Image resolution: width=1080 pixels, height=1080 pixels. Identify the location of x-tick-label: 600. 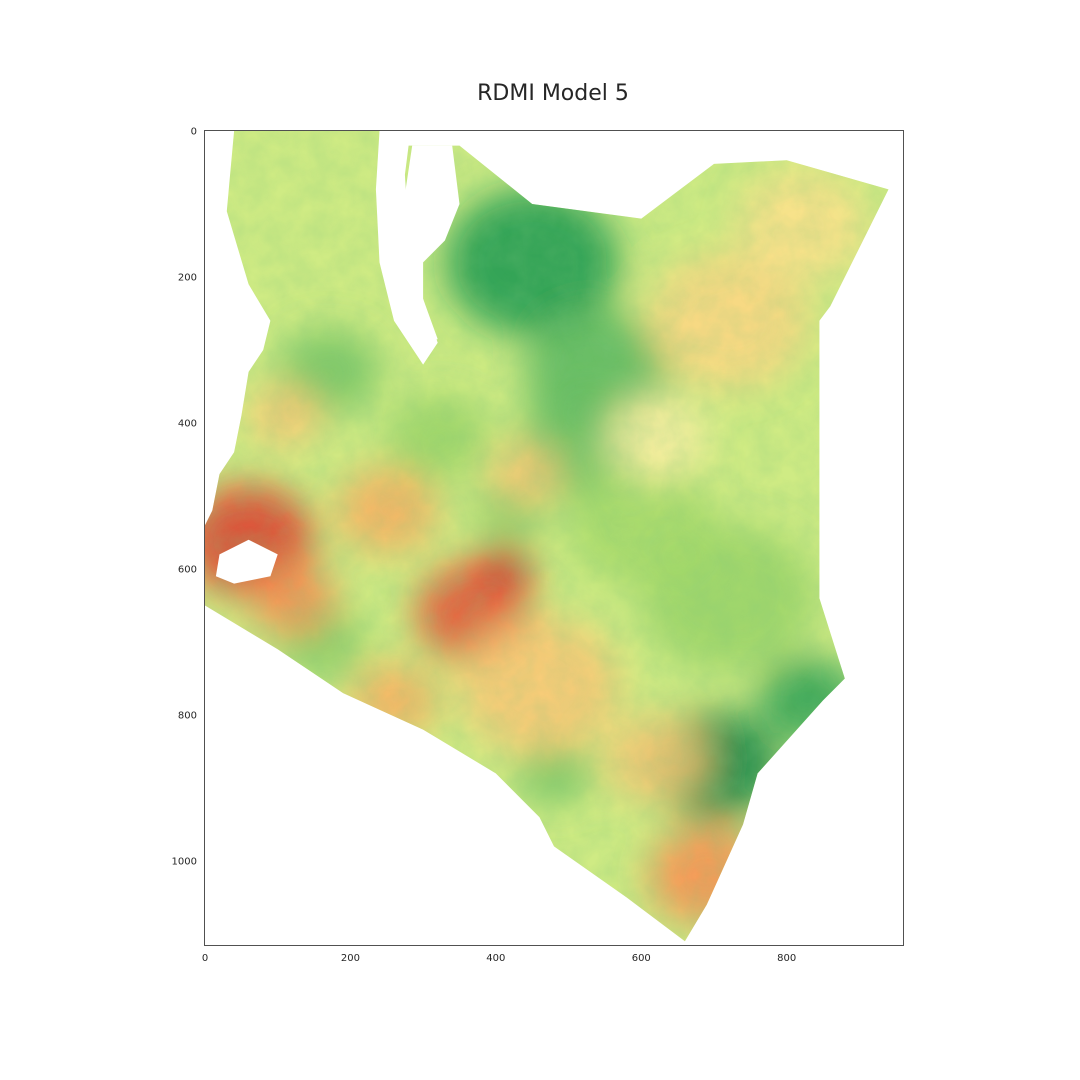
(641, 958).